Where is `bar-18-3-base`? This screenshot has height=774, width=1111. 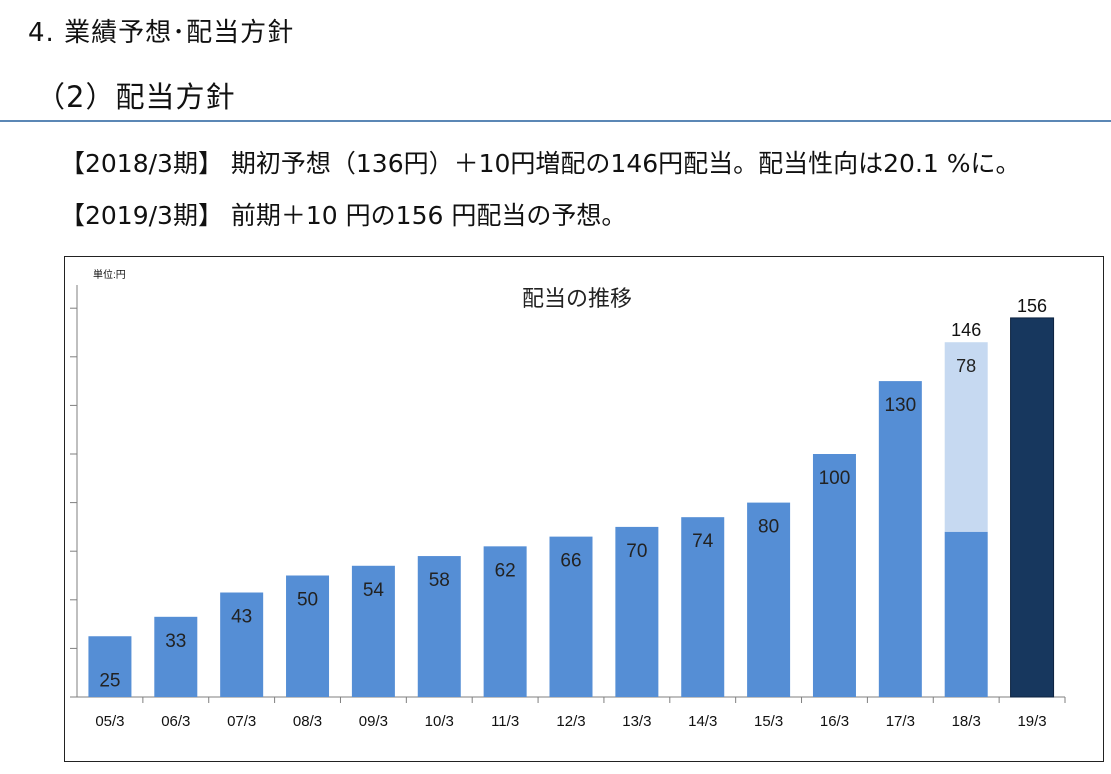
bar-18-3-base is located at coordinates (966, 614).